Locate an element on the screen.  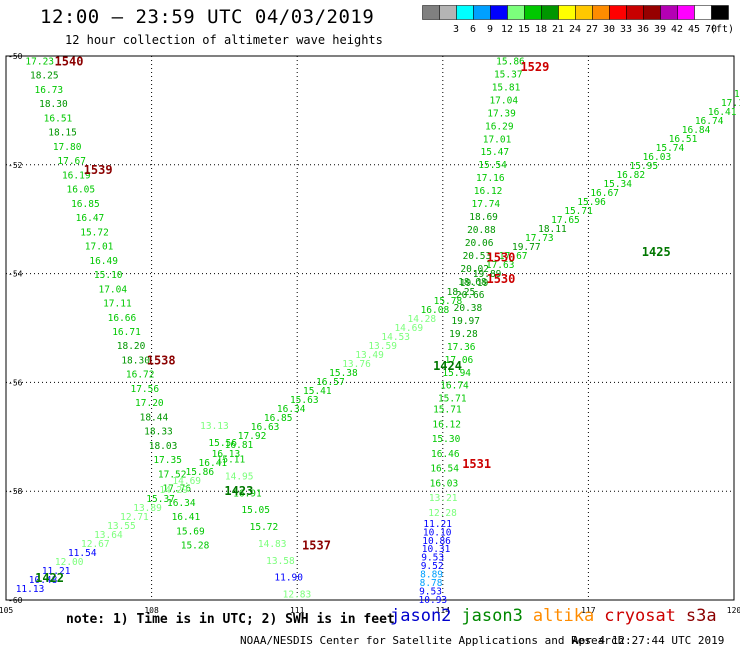
wave-height-value: 16.74 is located at coordinates (709, 121).